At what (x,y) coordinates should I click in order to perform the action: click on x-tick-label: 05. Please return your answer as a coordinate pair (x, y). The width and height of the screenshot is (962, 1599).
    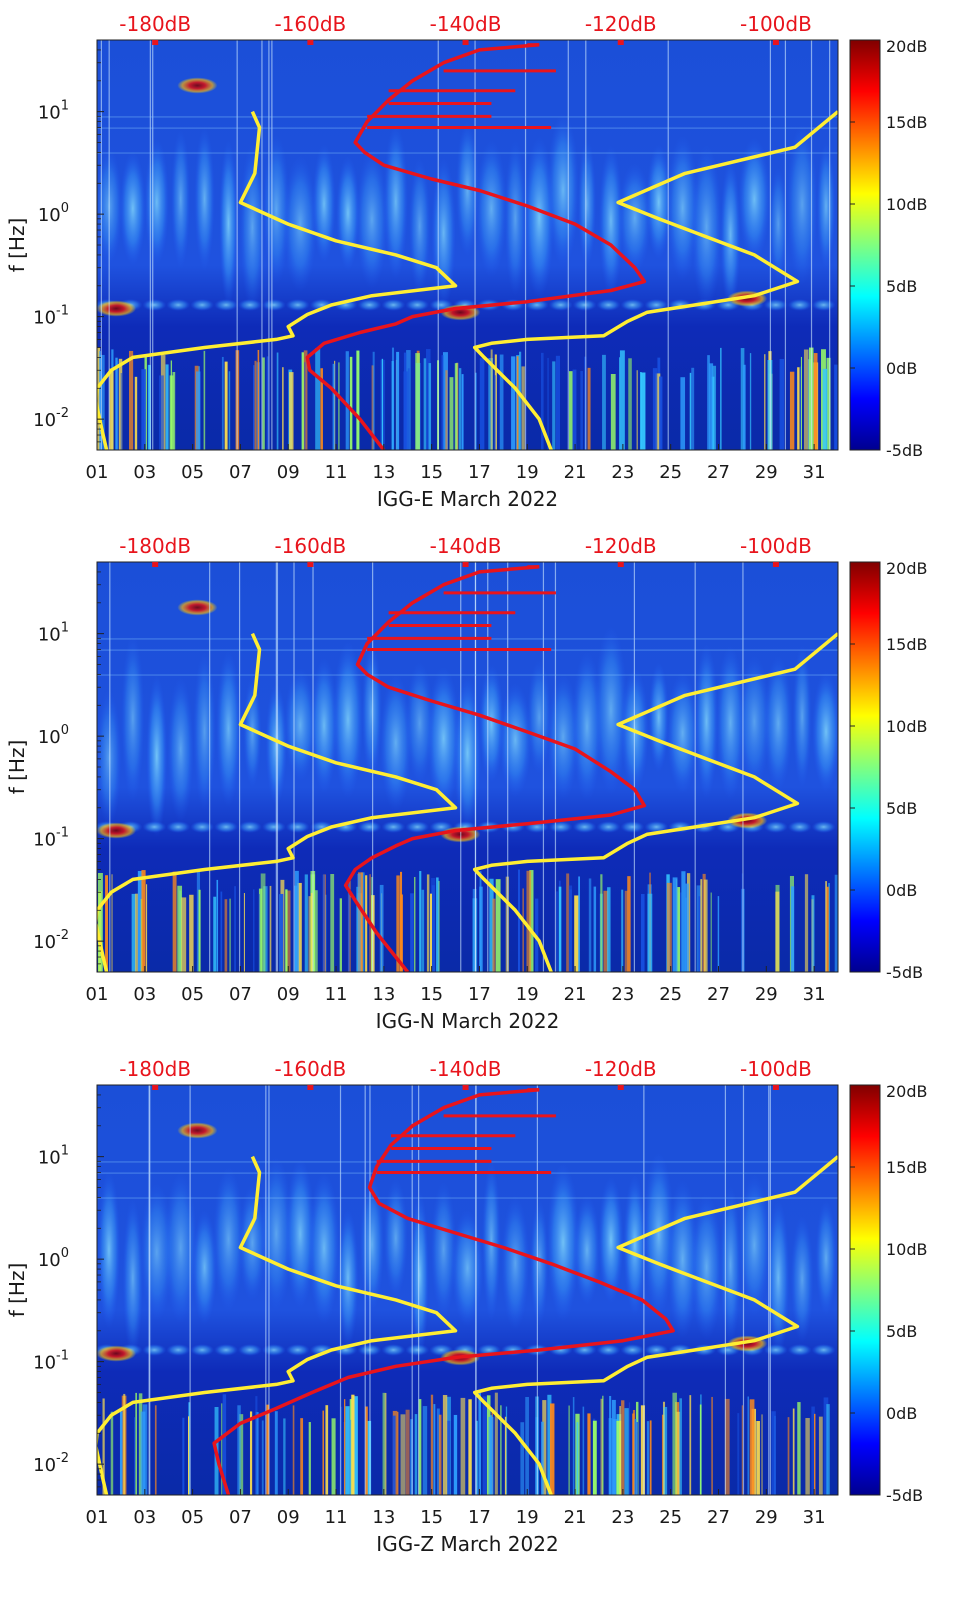
    Looking at the image, I should click on (192, 994).